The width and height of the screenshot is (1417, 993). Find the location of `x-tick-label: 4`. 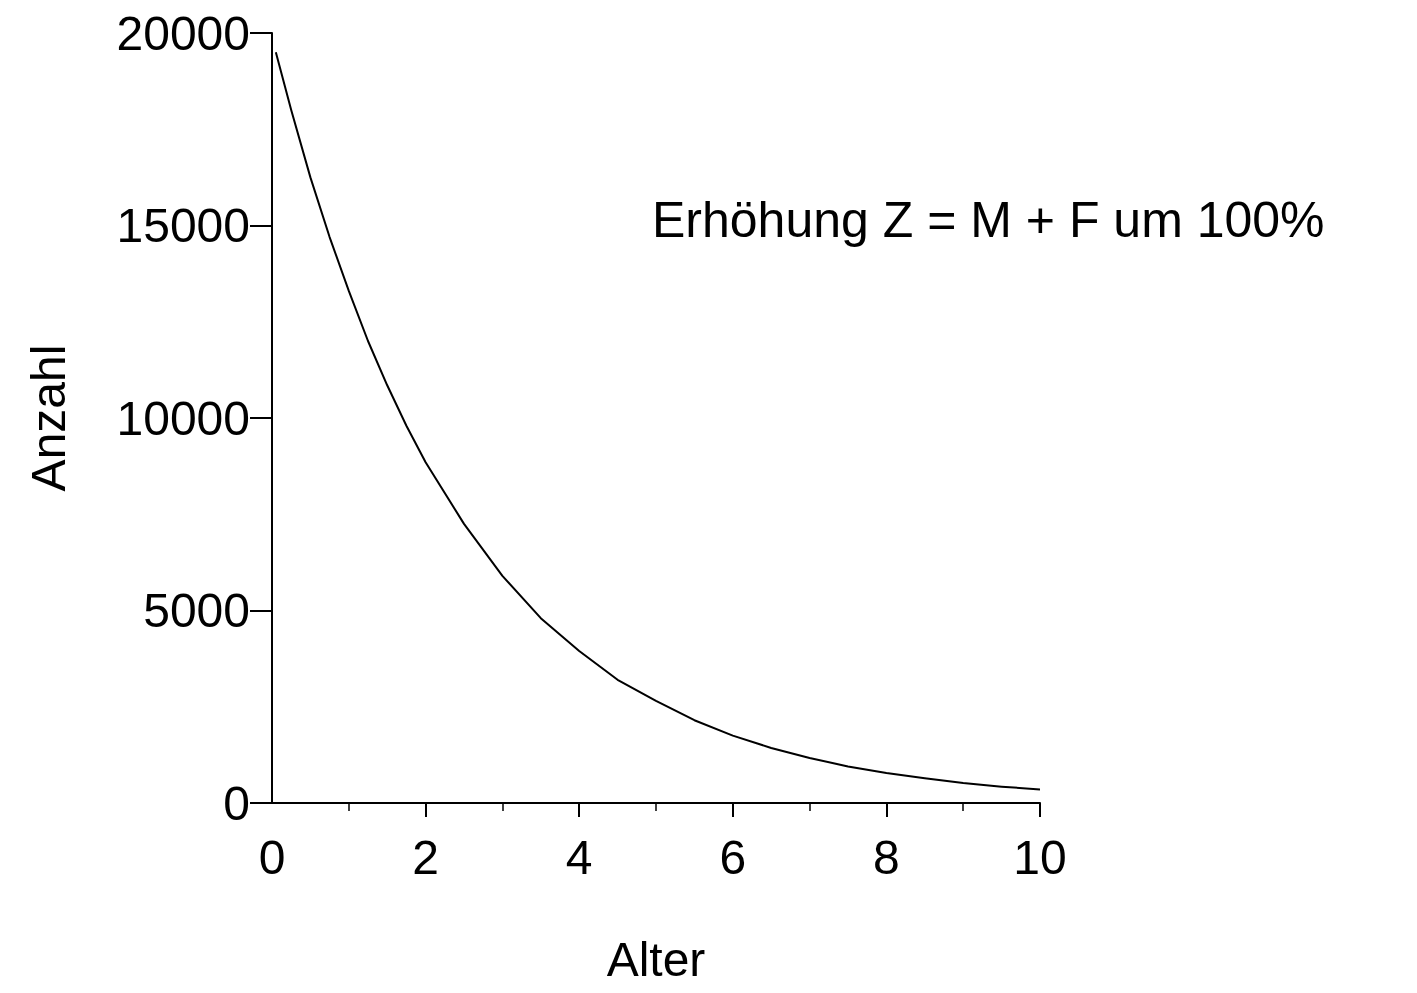

x-tick-label: 4 is located at coordinates (579, 857).